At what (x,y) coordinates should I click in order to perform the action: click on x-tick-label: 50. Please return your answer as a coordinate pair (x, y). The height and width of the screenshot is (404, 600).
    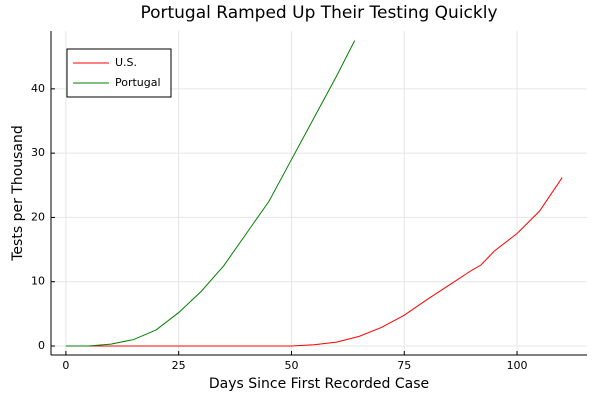
    Looking at the image, I should click on (291, 365).